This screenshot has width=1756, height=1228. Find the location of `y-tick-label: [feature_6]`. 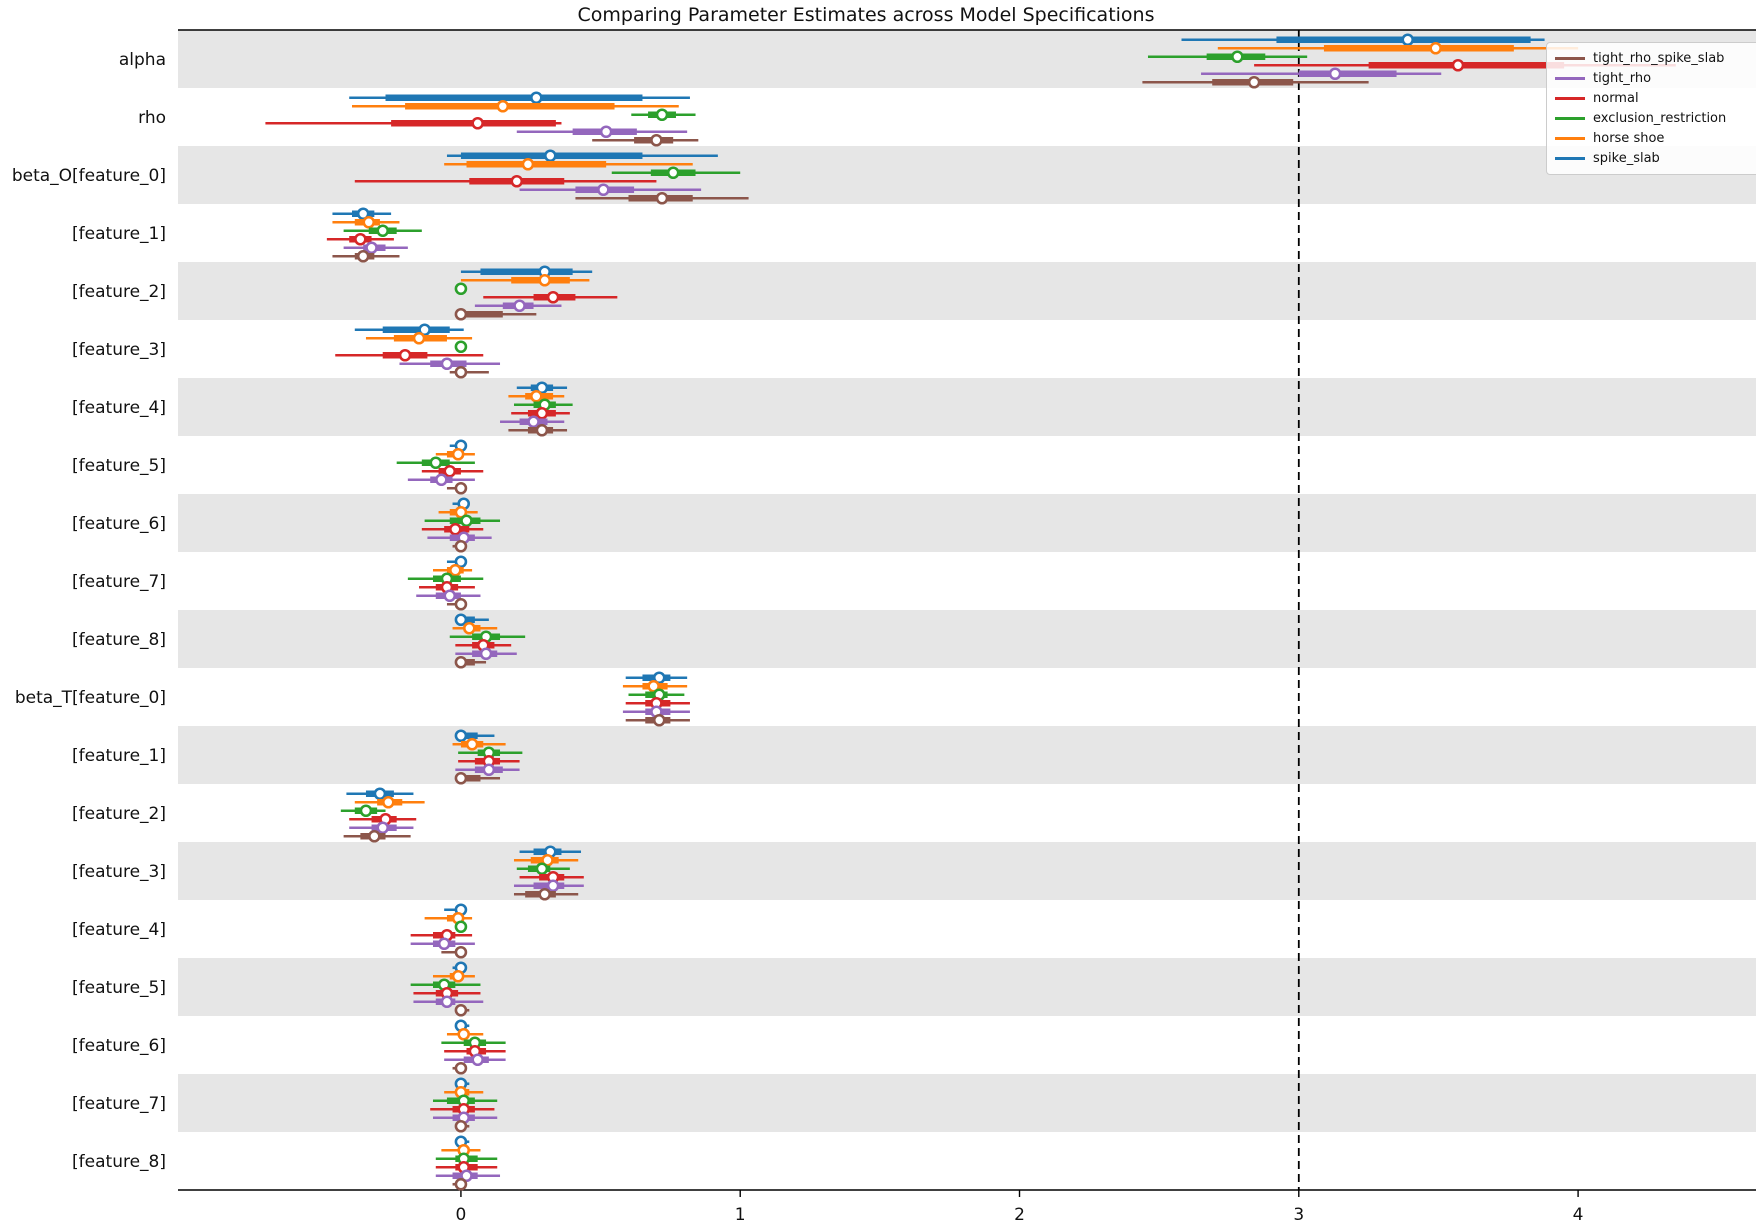

y-tick-label: [feature_6] is located at coordinates (119, 1046).